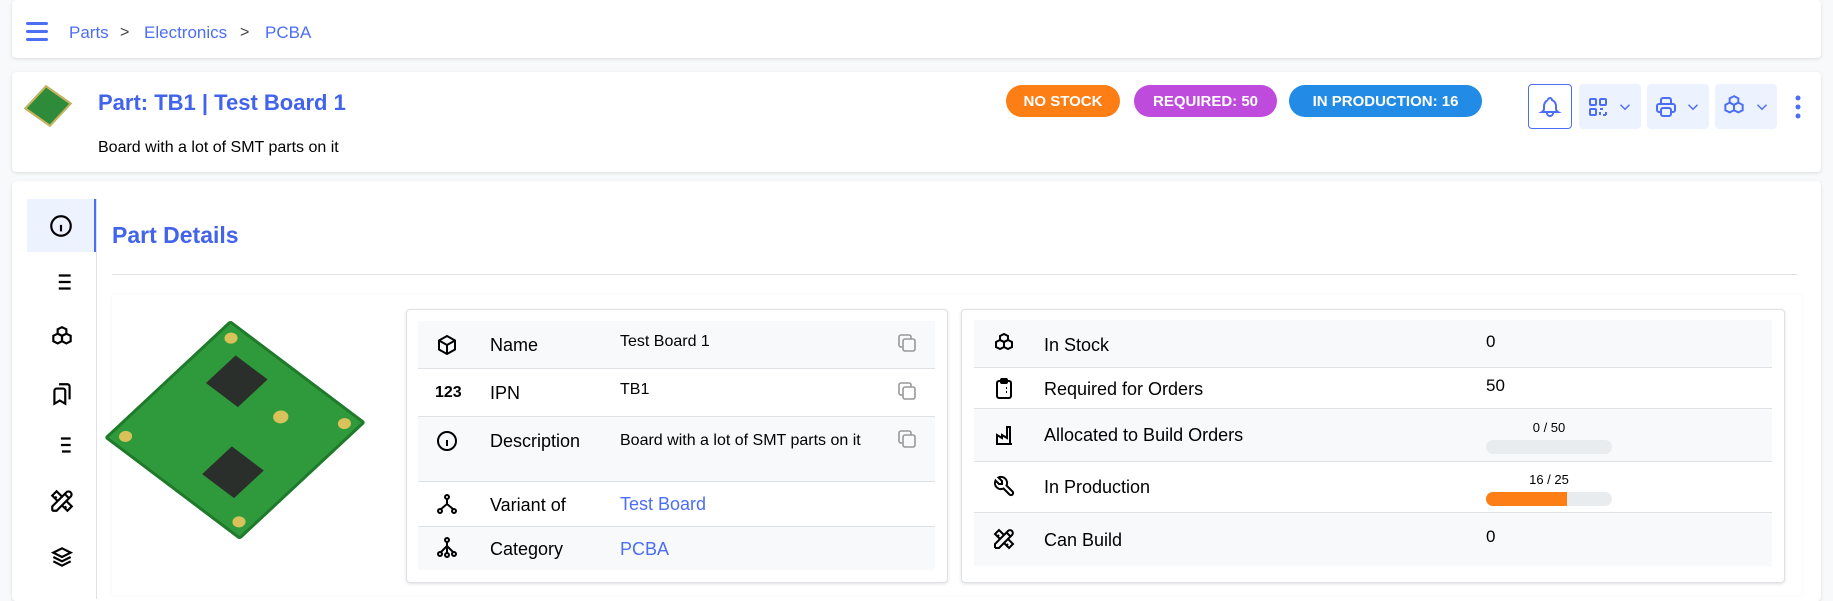 This screenshot has height=601, width=1833. What do you see at coordinates (1491, 341) in the screenshot?
I see `value-in-stock: 0` at bounding box center [1491, 341].